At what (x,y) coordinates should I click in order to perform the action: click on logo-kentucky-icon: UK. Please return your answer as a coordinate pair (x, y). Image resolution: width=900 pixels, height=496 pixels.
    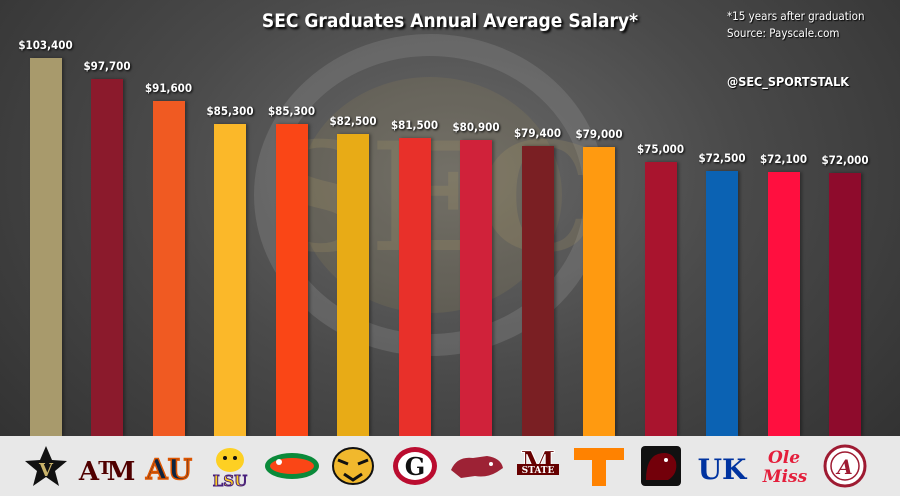
    Looking at the image, I should click on (722, 466).